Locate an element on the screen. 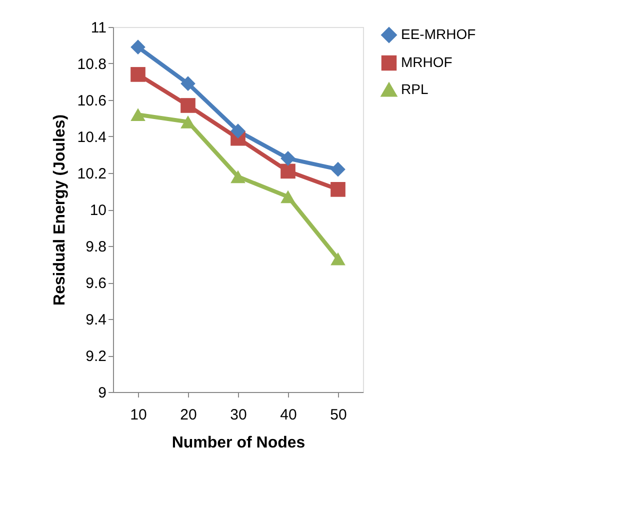  legend-label: EE-MRHOF is located at coordinates (438, 34).